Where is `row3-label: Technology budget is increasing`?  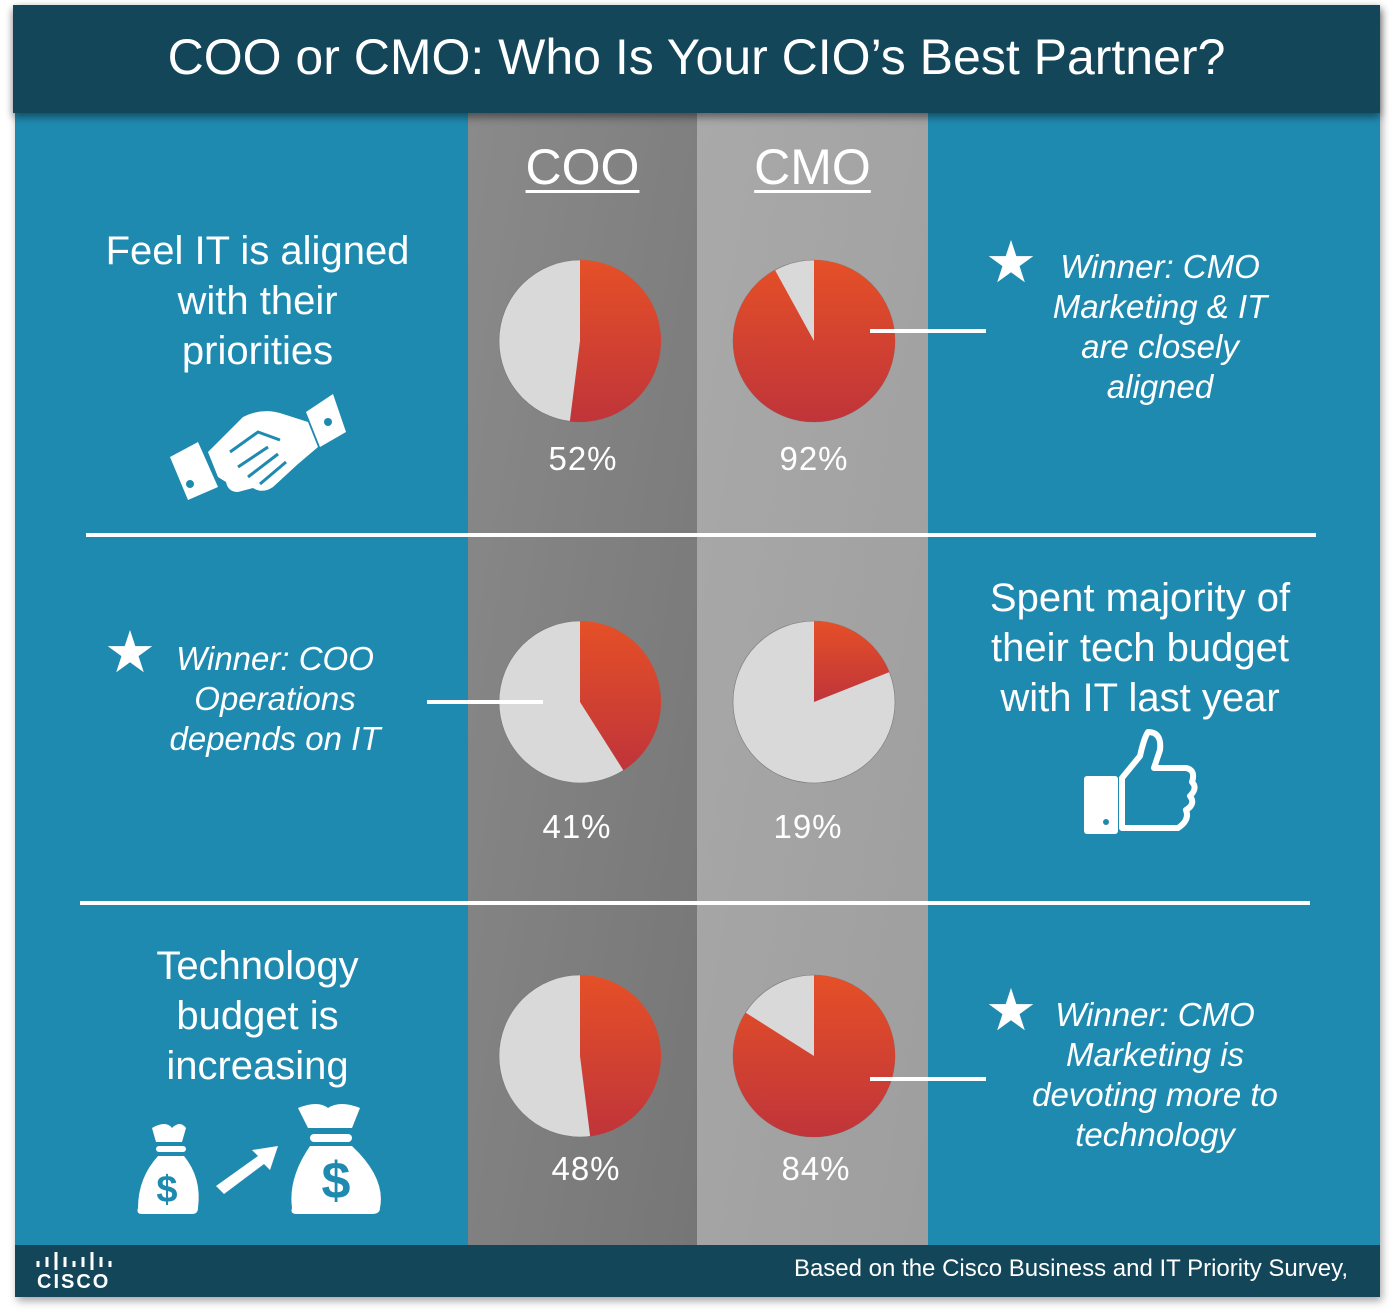
row3-label: Technology budget is increasing is located at coordinates (257, 1016).